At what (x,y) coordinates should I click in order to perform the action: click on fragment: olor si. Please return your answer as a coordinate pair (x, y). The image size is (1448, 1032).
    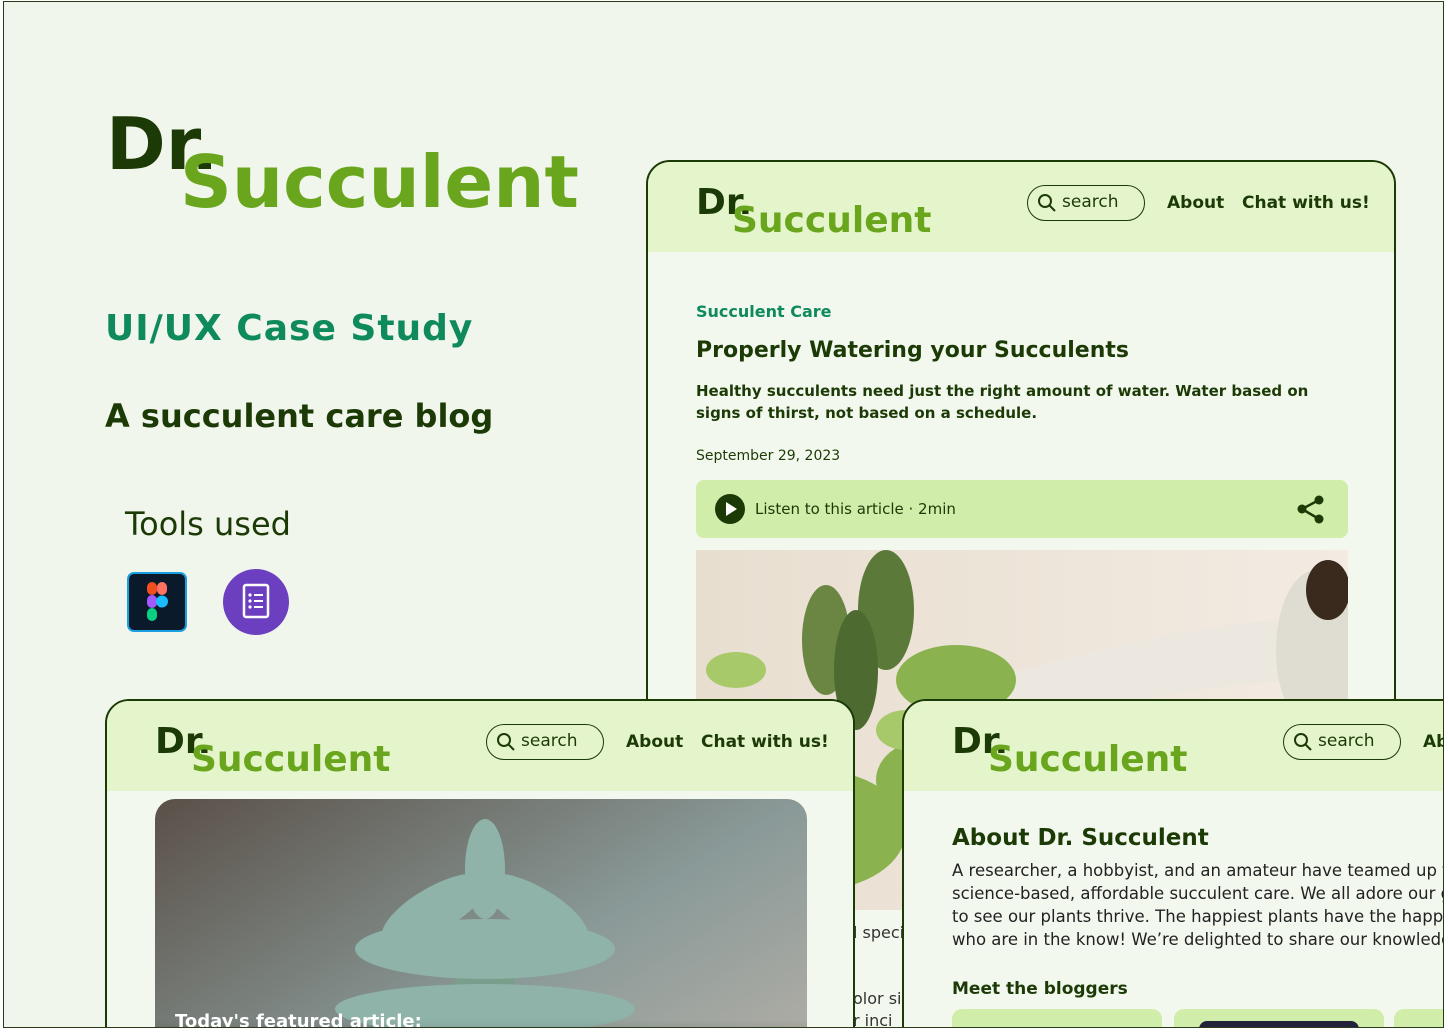
    Looking at the image, I should click on (877, 998).